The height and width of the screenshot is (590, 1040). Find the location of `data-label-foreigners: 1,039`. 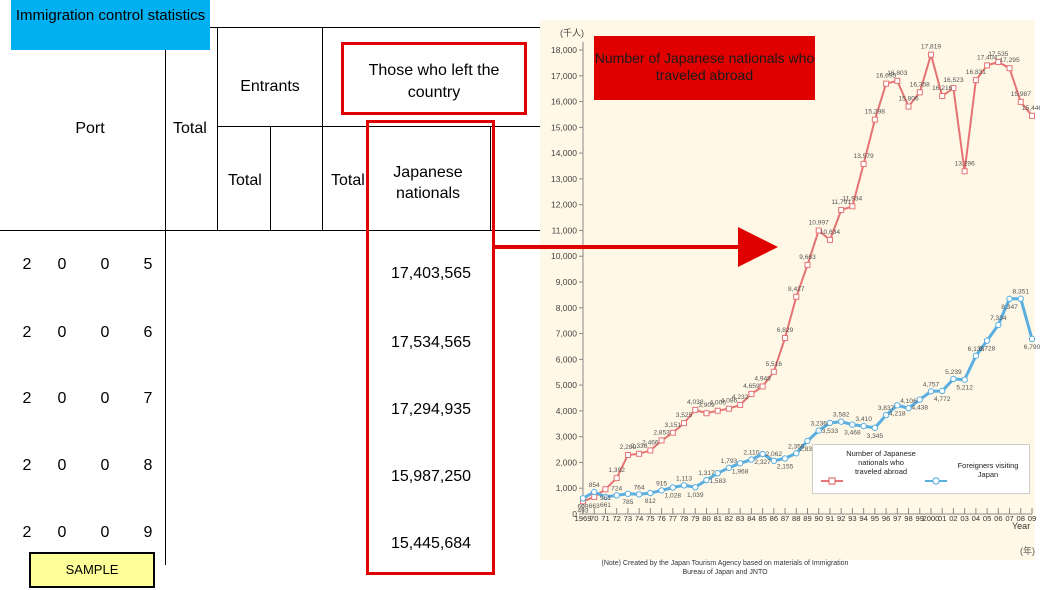

data-label-foreigners: 1,039 is located at coordinates (695, 495).